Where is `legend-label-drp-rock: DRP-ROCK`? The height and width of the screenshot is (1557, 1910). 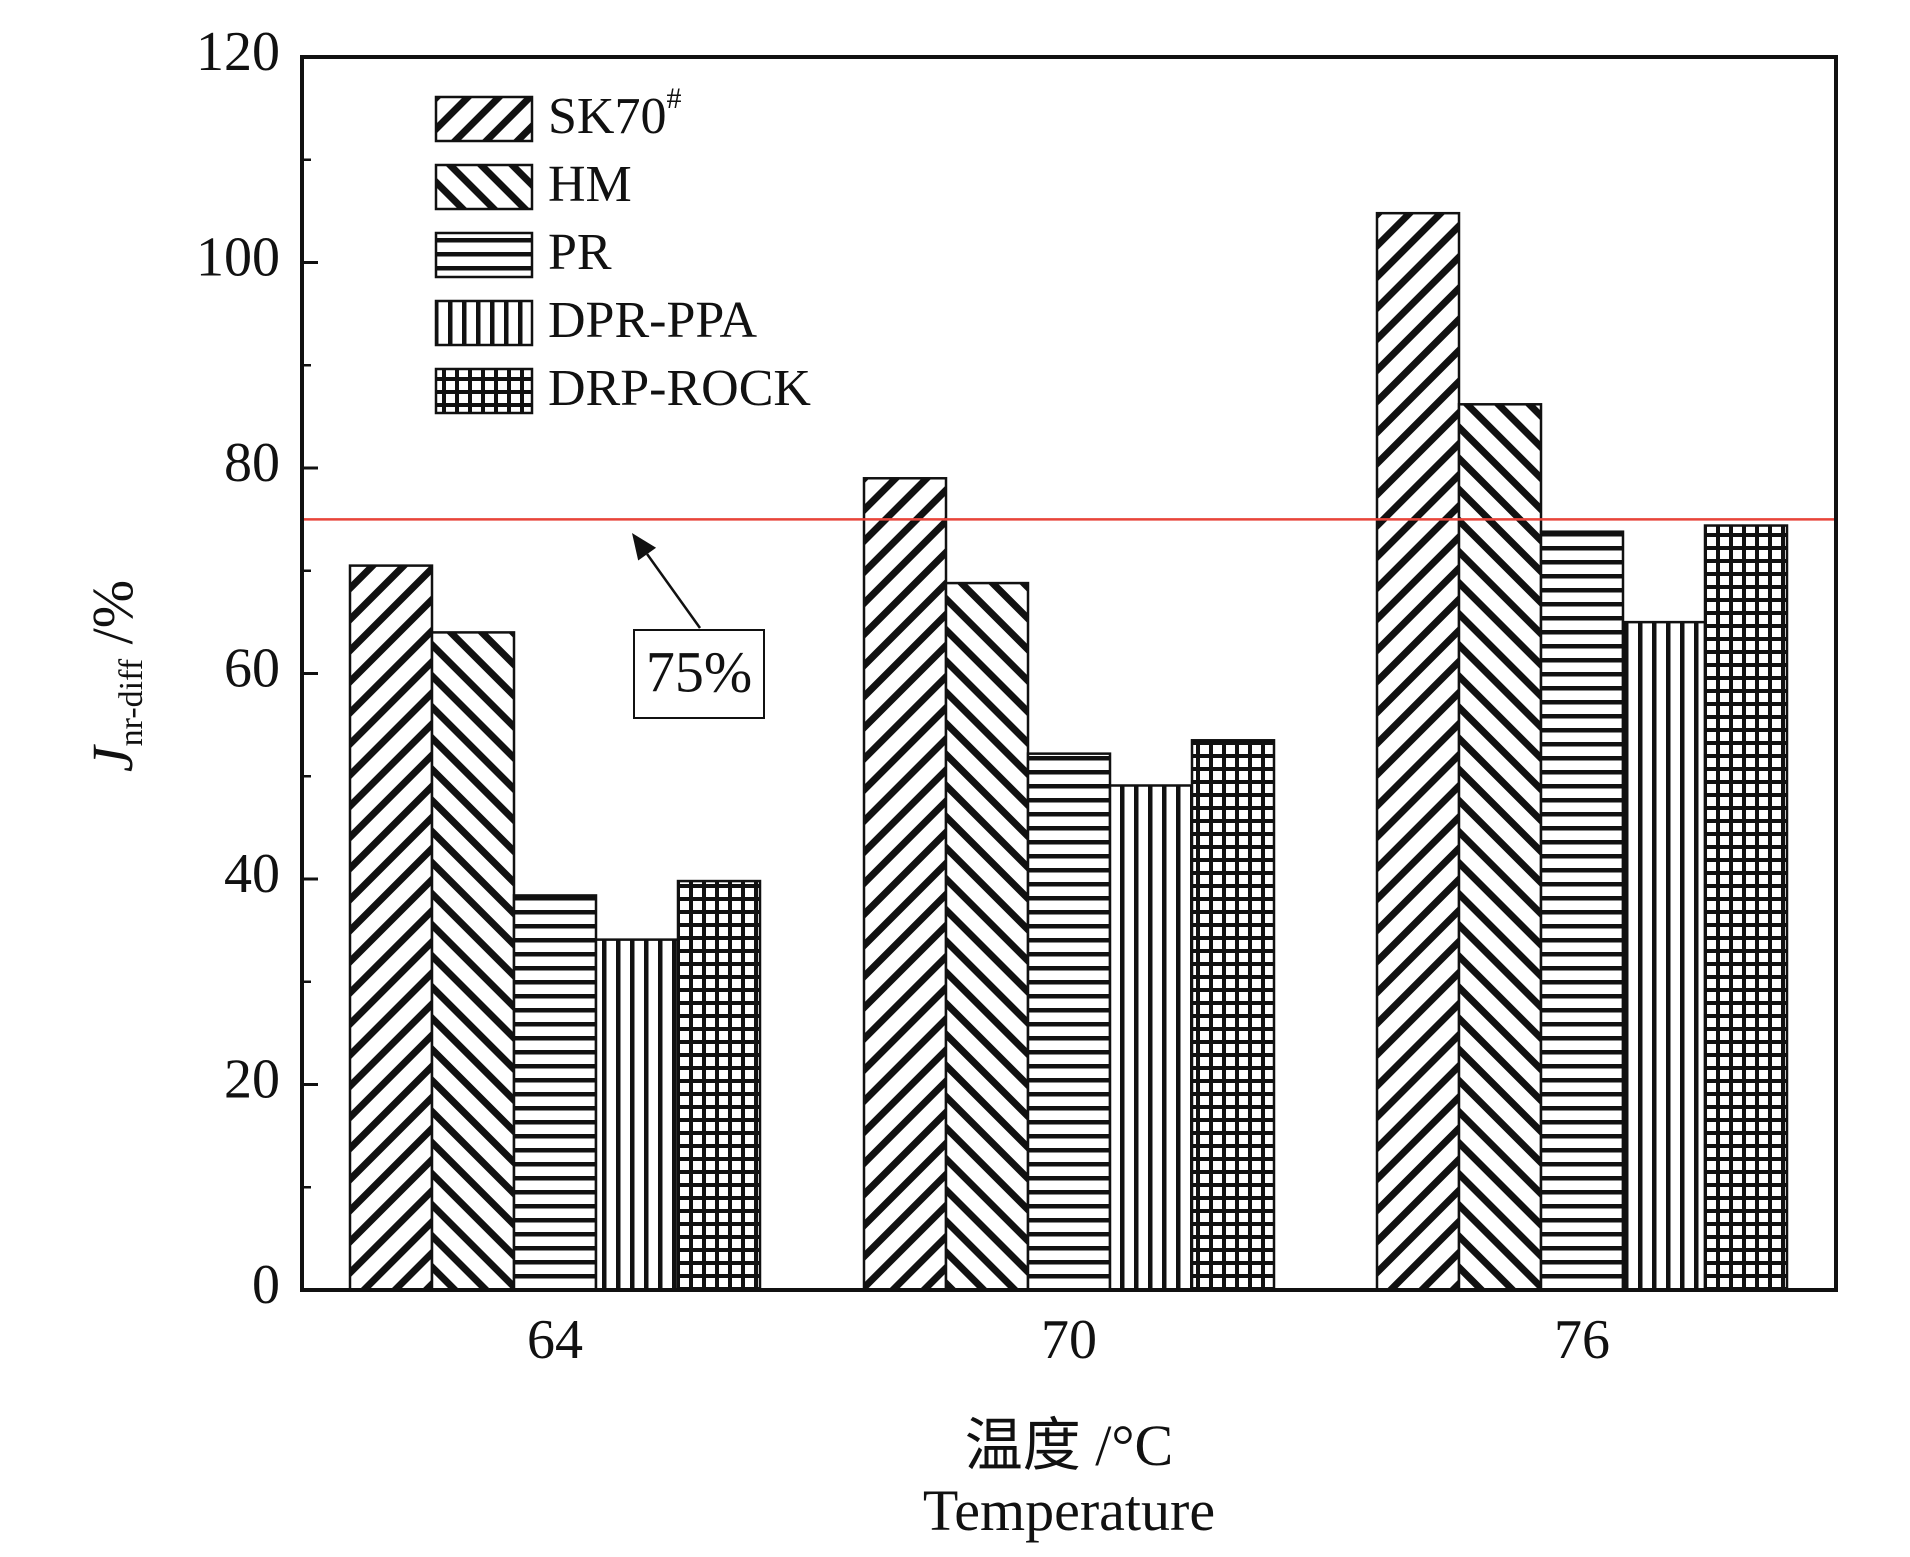 legend-label-drp-rock: DRP-ROCK is located at coordinates (679, 388).